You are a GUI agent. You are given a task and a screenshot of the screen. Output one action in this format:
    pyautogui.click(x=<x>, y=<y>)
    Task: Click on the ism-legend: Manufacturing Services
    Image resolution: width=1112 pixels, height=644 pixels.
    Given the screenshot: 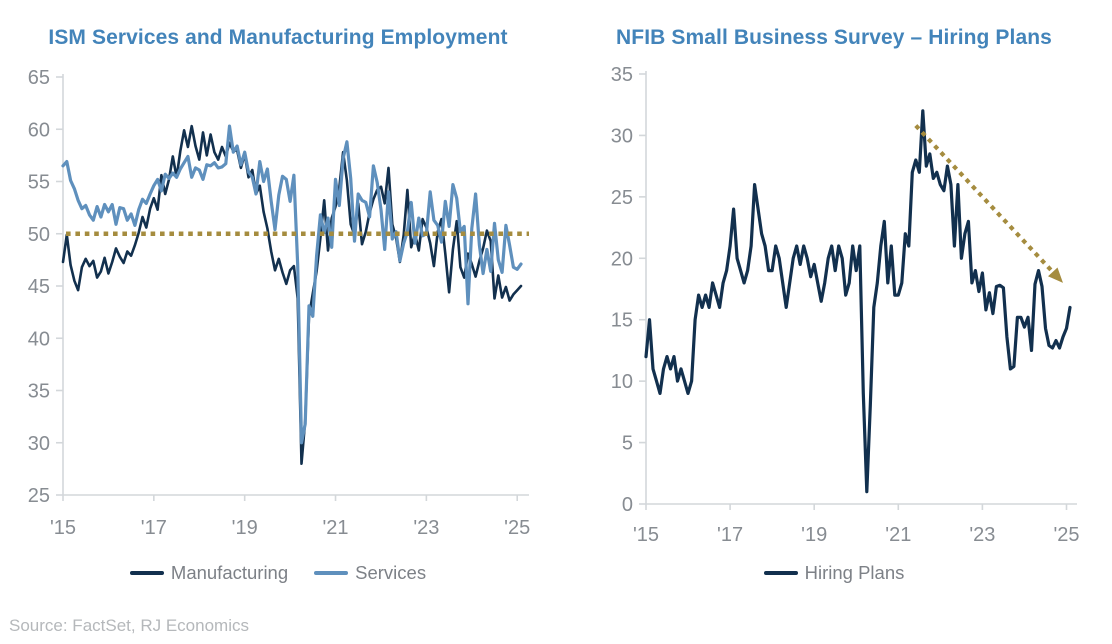 What is the action you would take?
    pyautogui.click(x=278, y=573)
    